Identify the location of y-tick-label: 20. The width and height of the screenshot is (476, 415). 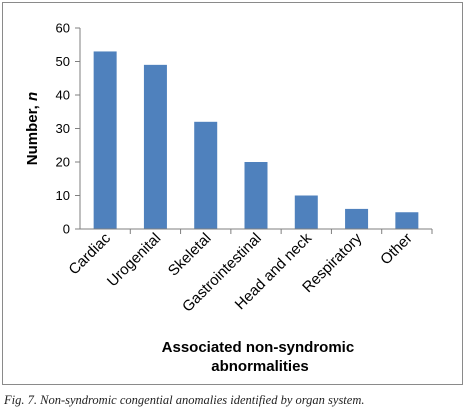
(63, 162).